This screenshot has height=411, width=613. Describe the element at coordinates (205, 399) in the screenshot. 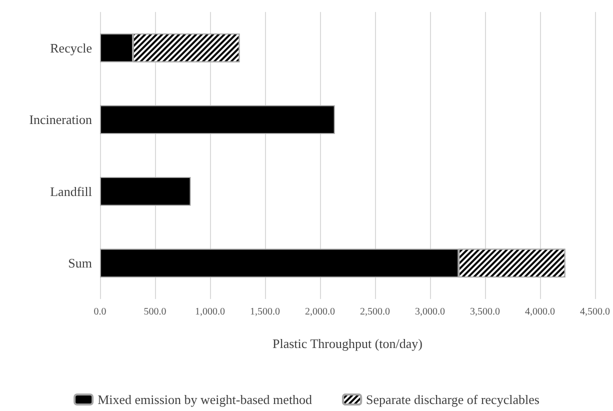

I see `legend-label: Mixed emission by weight-based method` at that location.